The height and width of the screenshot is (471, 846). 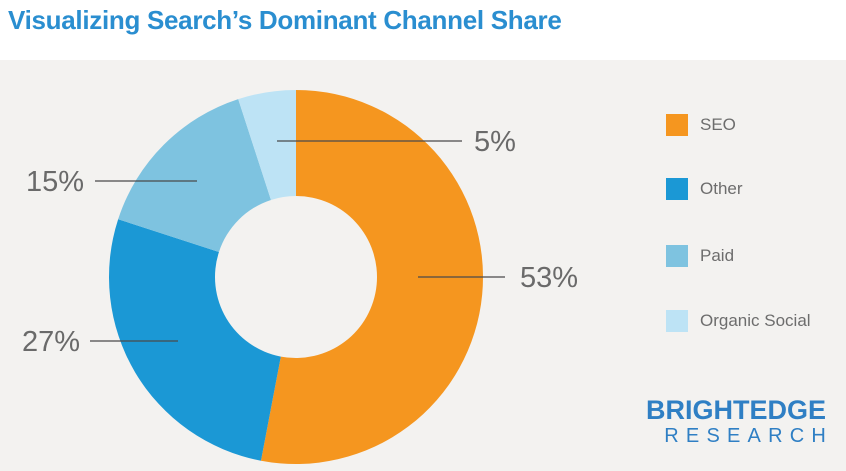 What do you see at coordinates (677, 125) in the screenshot?
I see `legend-swatch-seo` at bounding box center [677, 125].